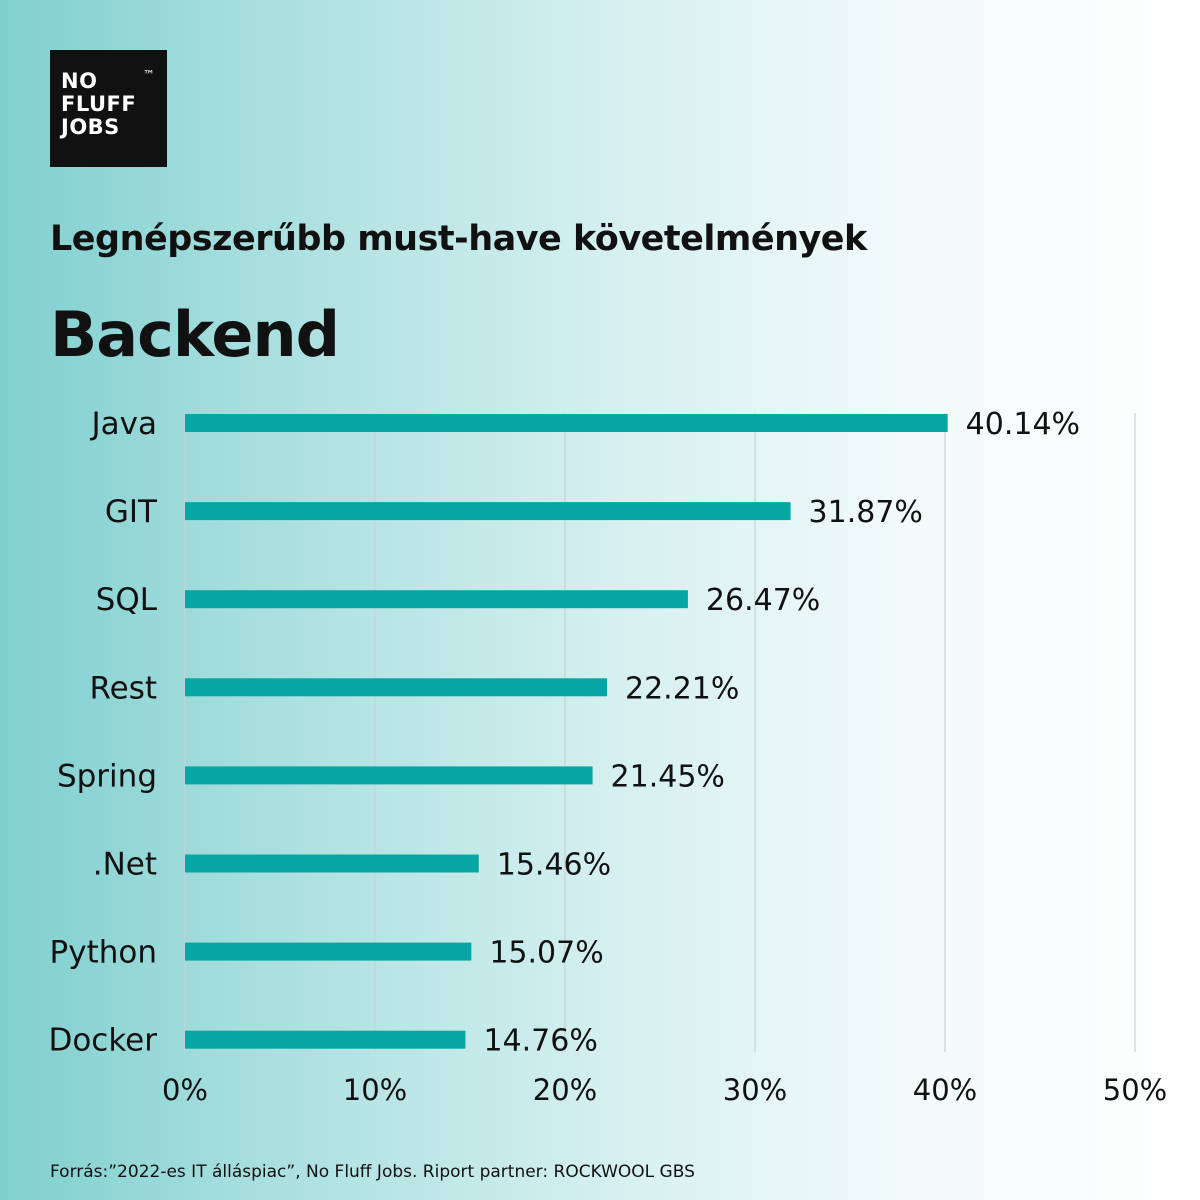  I want to click on data-label: 40.14%, so click(1023, 424).